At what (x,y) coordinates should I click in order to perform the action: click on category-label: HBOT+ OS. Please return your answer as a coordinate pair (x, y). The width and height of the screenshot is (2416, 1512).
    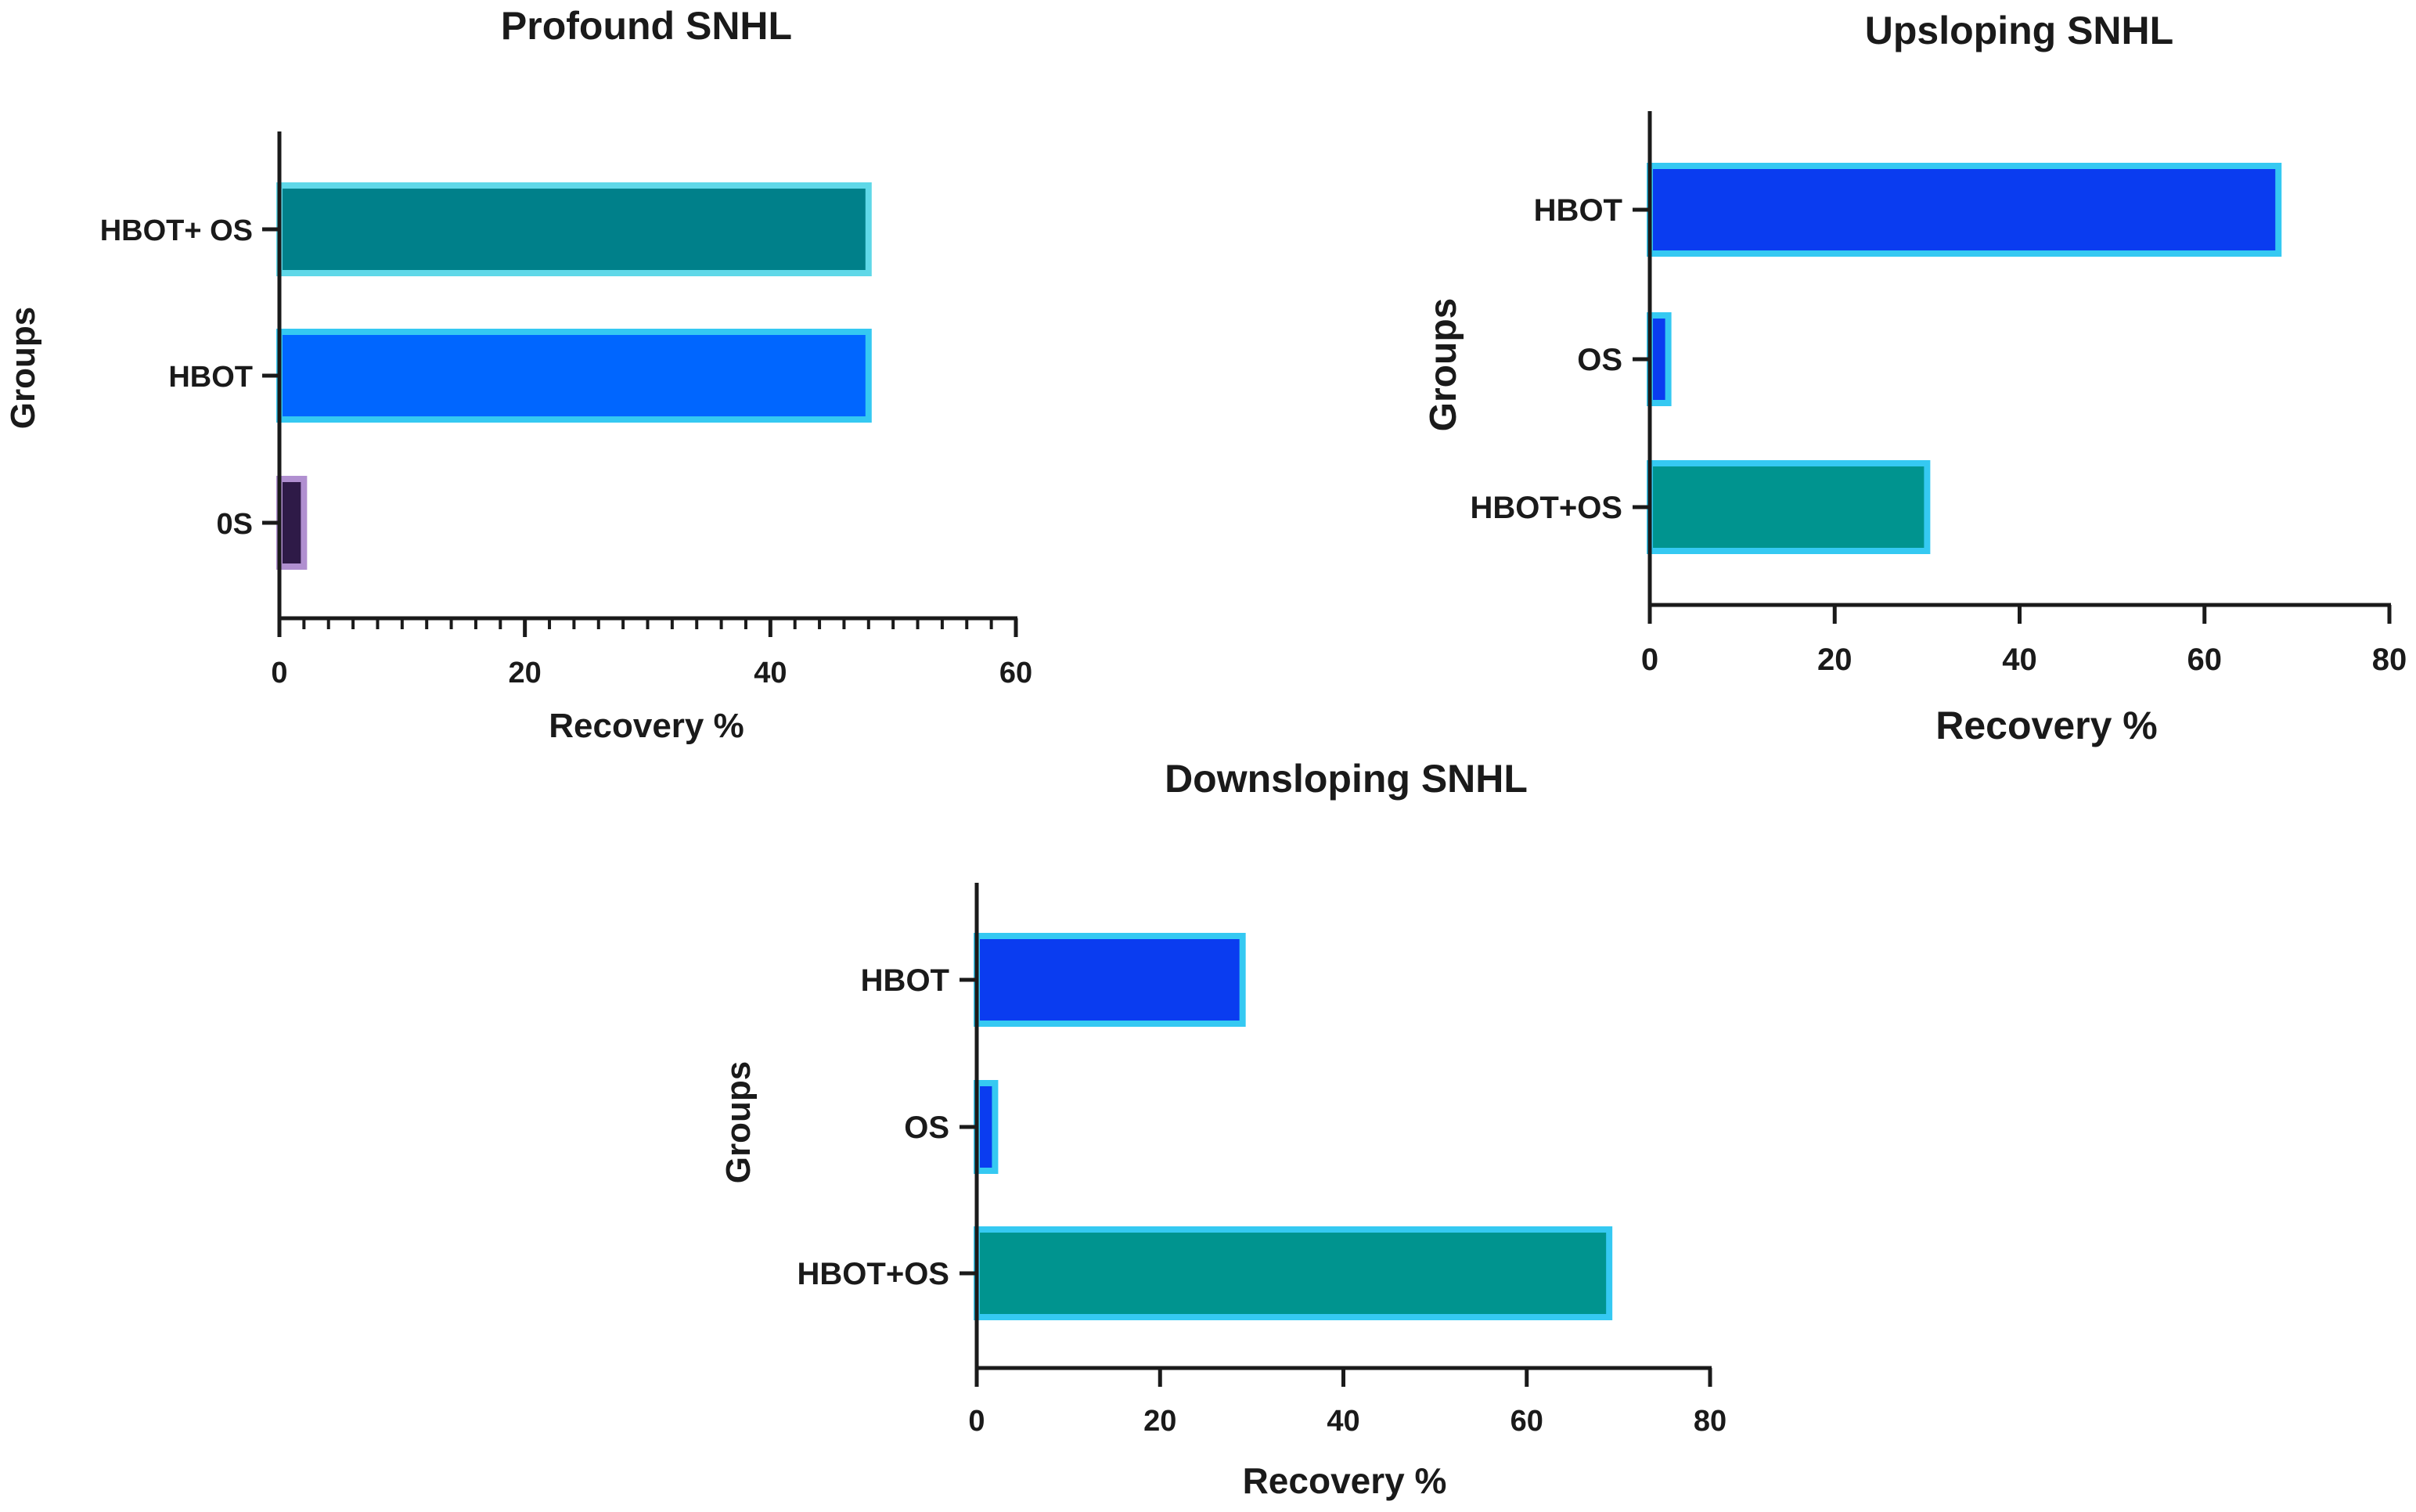
    Looking at the image, I should click on (176, 230).